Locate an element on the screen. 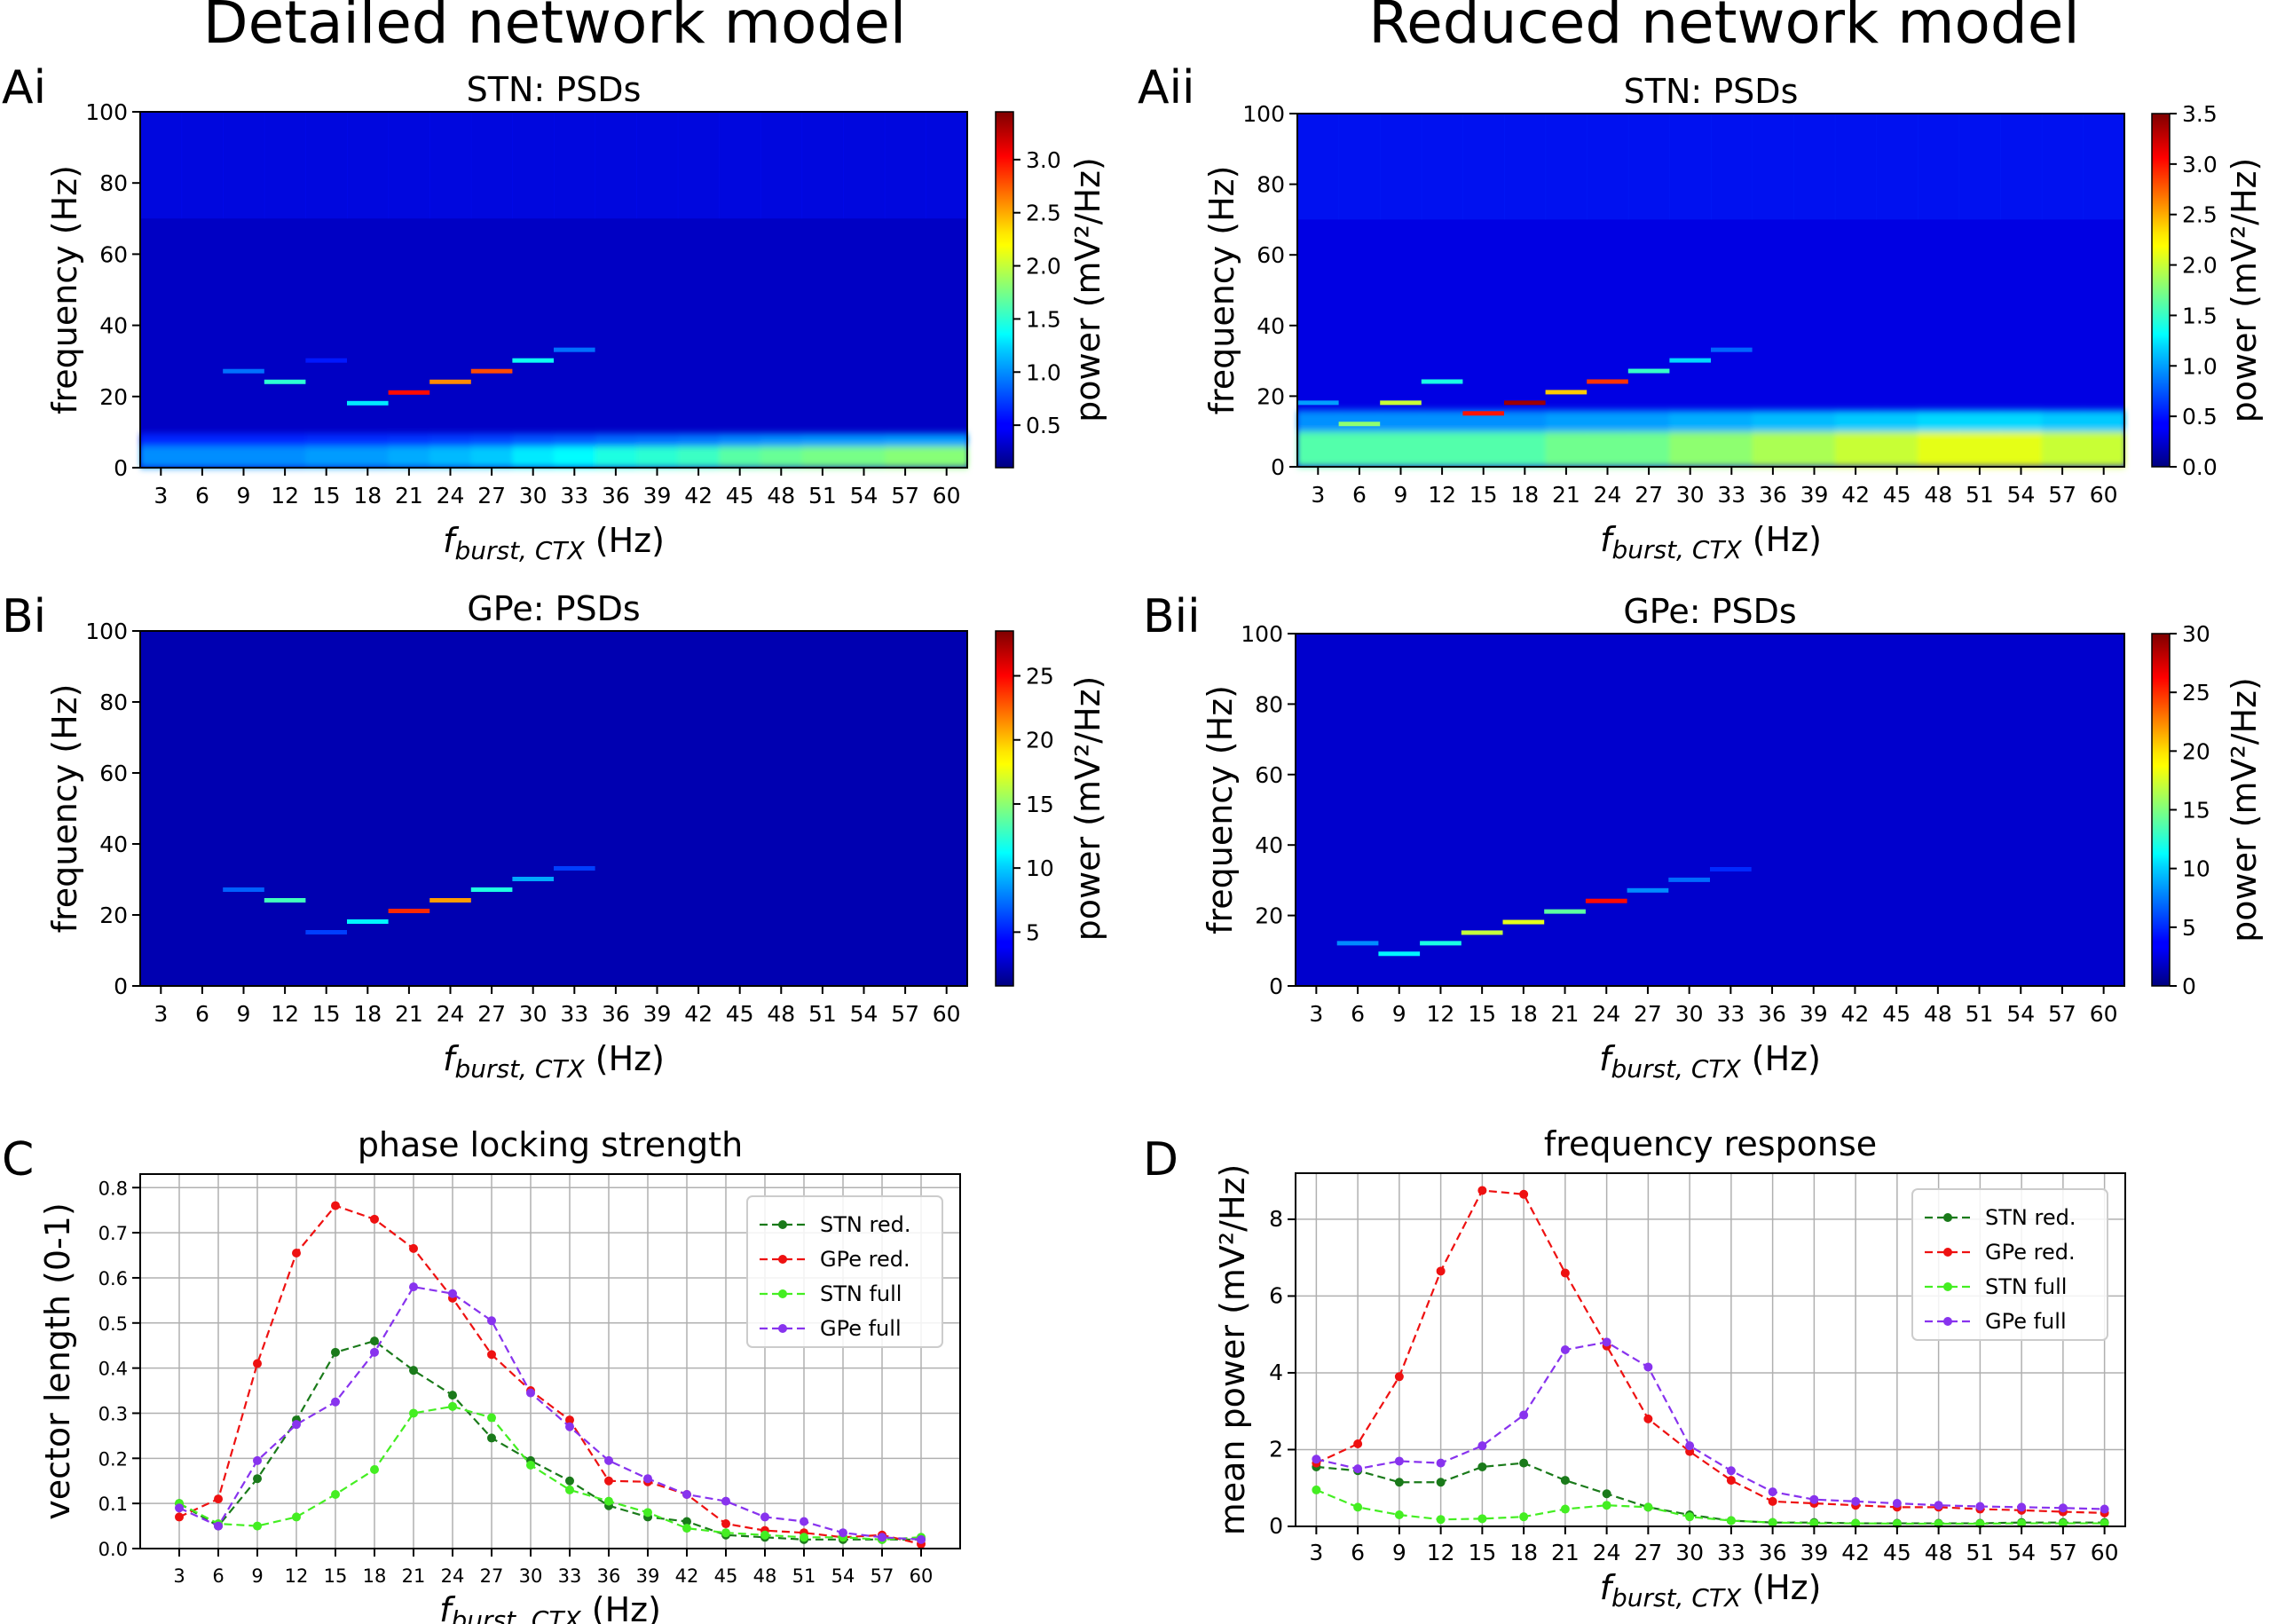  x-tick-label: 54 is located at coordinates (843, 1576).